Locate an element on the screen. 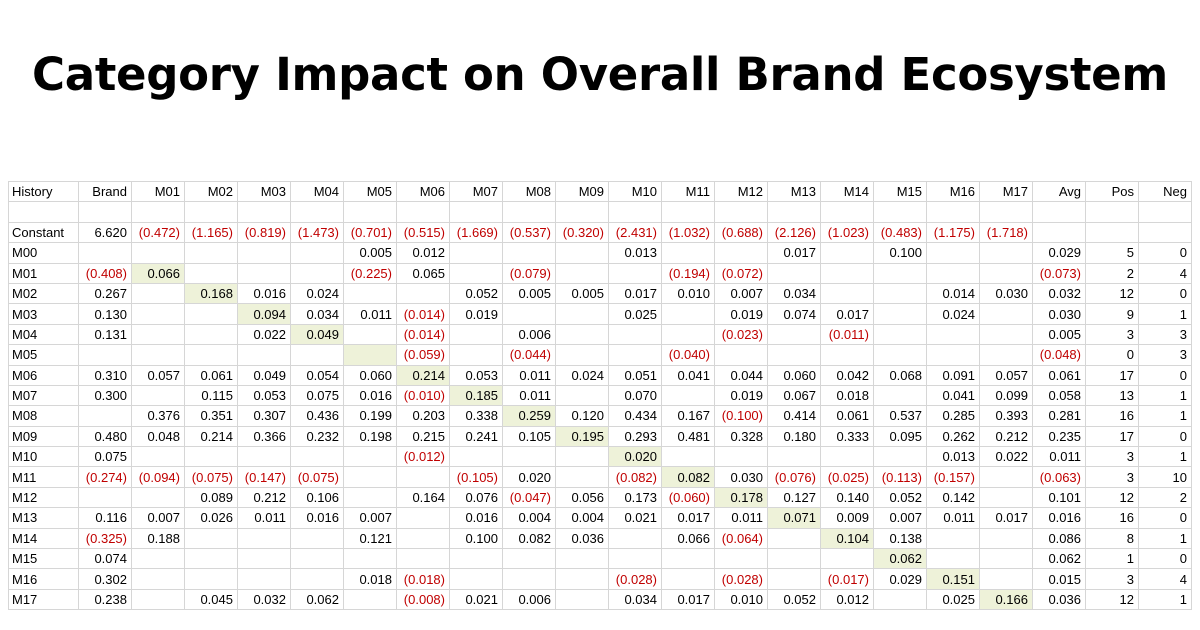  table-cell: 0.032 is located at coordinates (1059, 293).